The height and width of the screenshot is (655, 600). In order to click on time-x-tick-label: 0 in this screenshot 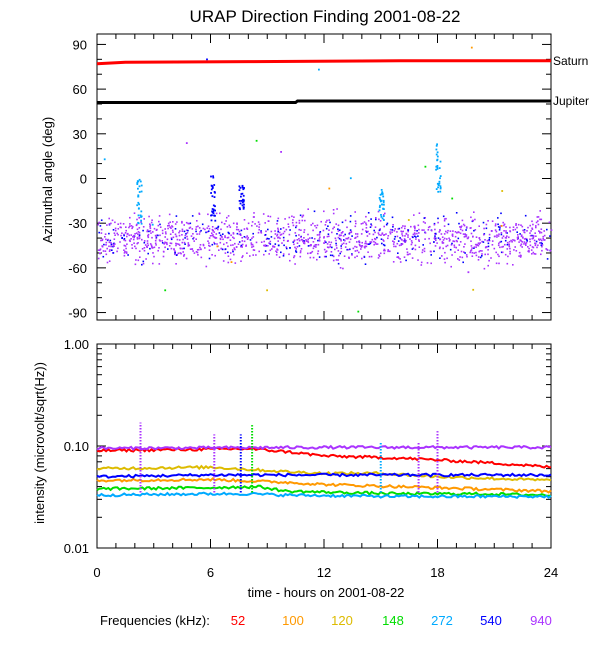, I will do `click(96, 572)`.